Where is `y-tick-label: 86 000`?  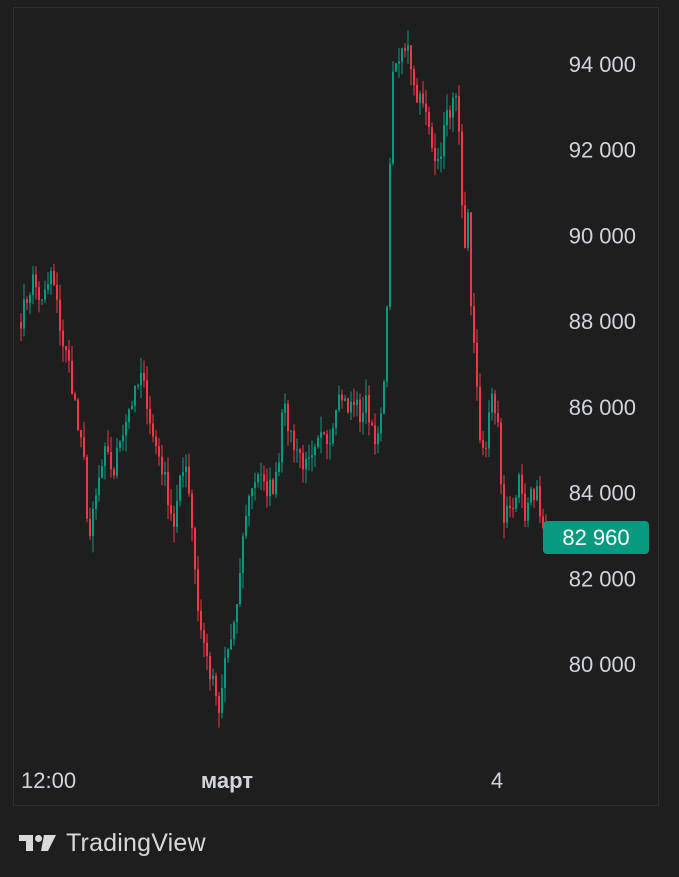
y-tick-label: 86 000 is located at coordinates (602, 407).